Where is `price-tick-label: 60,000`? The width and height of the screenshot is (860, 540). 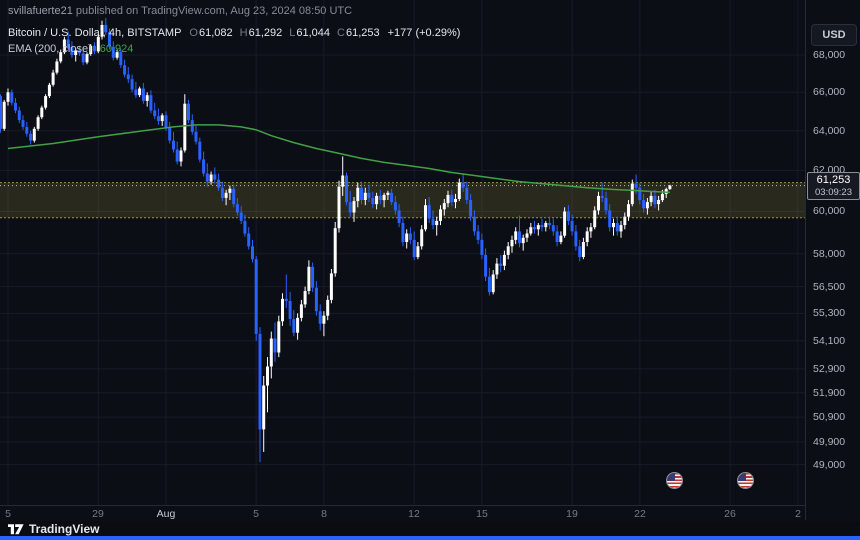 price-tick-label: 60,000 is located at coordinates (829, 211).